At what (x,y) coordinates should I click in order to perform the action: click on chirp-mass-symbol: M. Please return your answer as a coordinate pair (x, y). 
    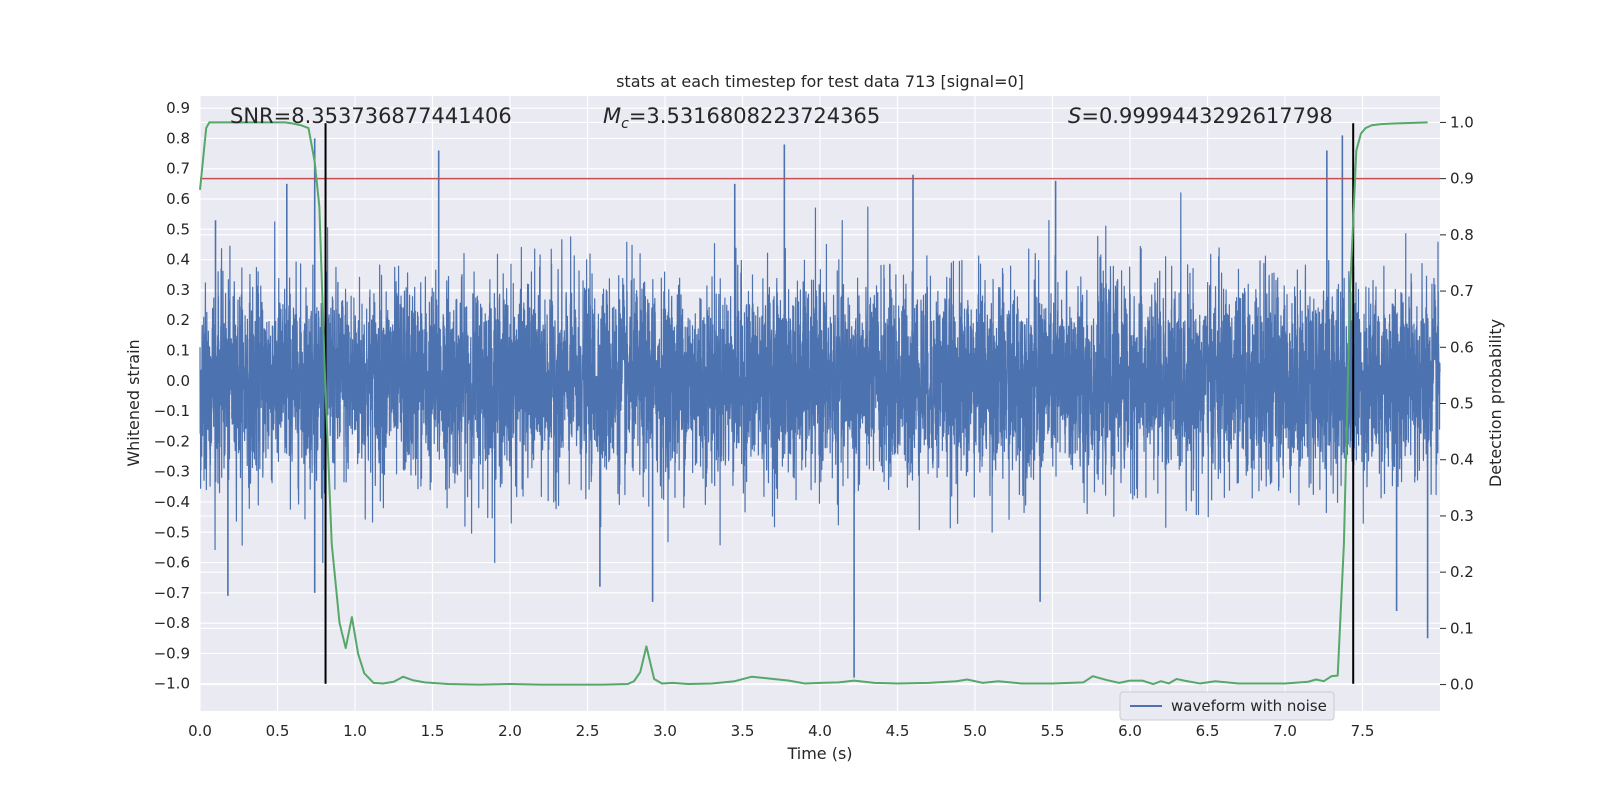
    Looking at the image, I should click on (612, 116).